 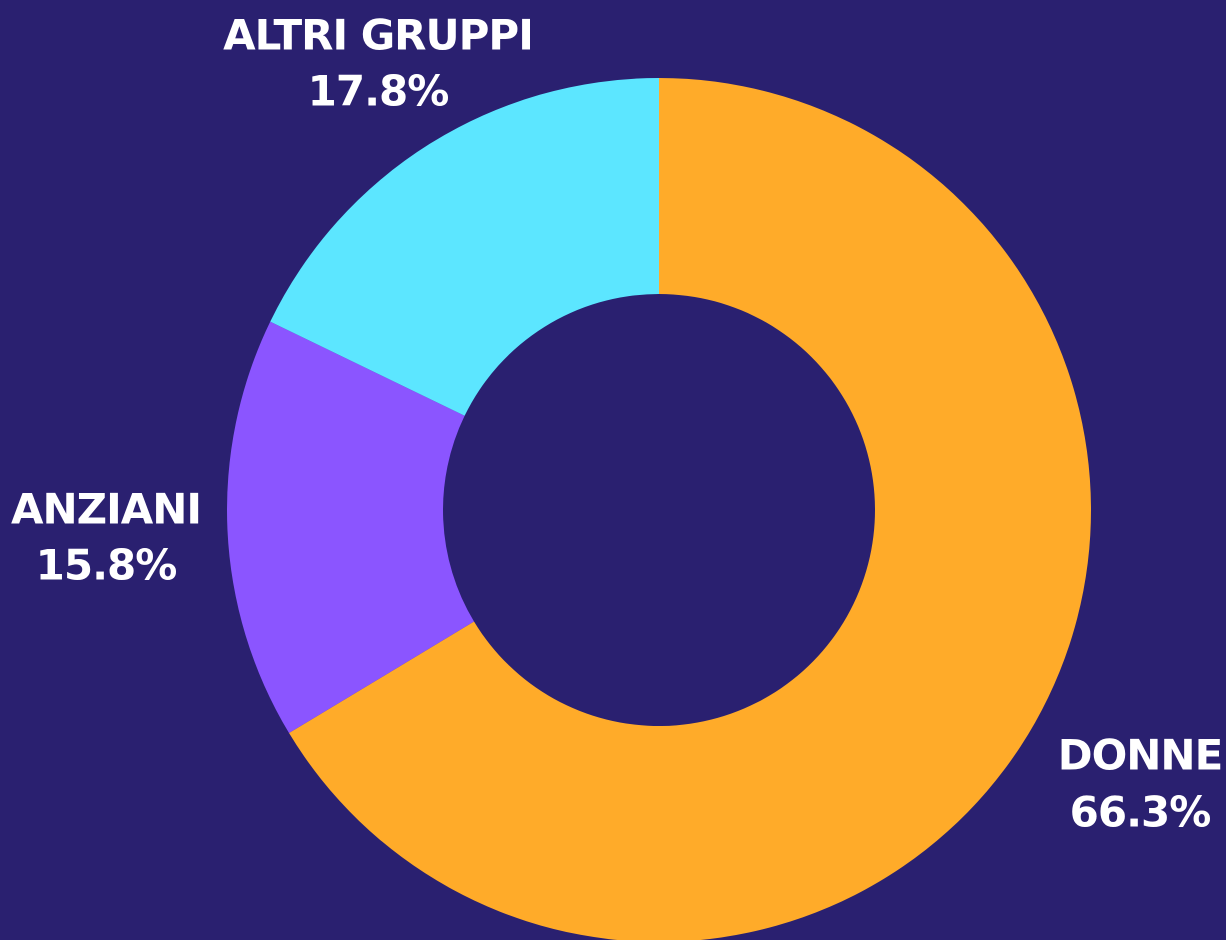 What do you see at coordinates (1140, 812) in the screenshot?
I see `slice-value-label: 66.3%` at bounding box center [1140, 812].